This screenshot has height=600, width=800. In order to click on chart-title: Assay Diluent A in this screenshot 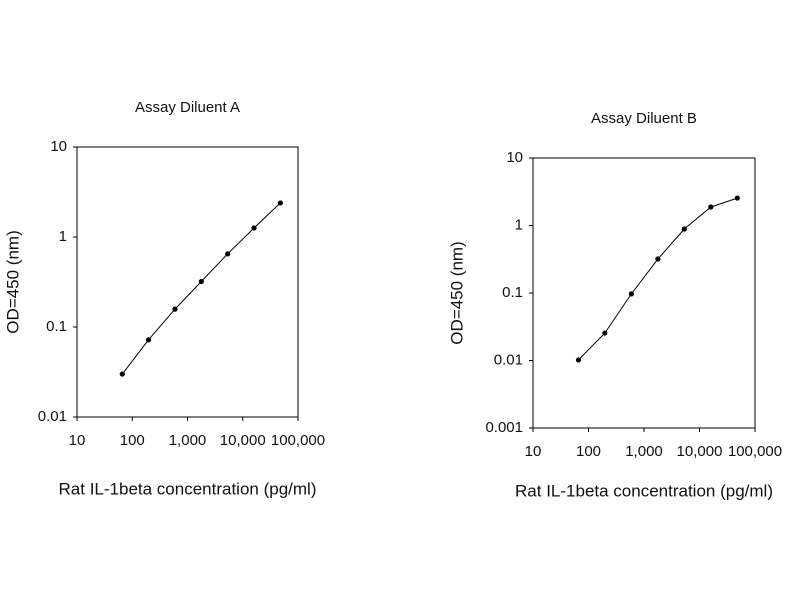, I will do `click(187, 107)`.